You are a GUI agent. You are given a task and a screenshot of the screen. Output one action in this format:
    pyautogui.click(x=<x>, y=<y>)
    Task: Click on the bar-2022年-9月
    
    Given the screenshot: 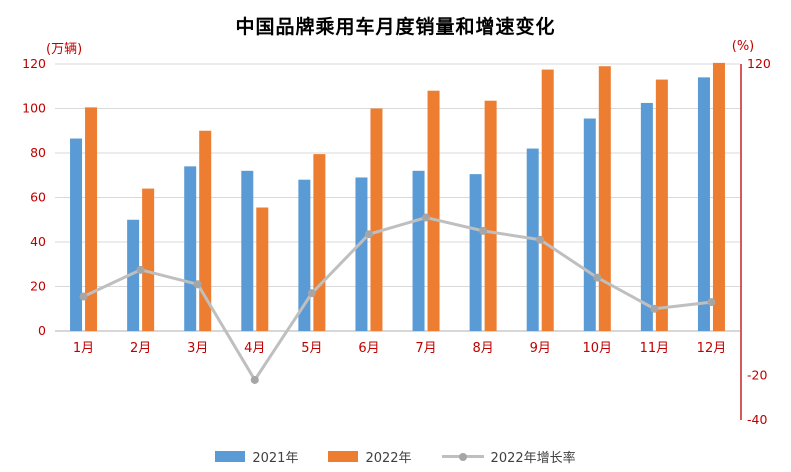 What is the action you would take?
    pyautogui.click(x=547, y=200)
    